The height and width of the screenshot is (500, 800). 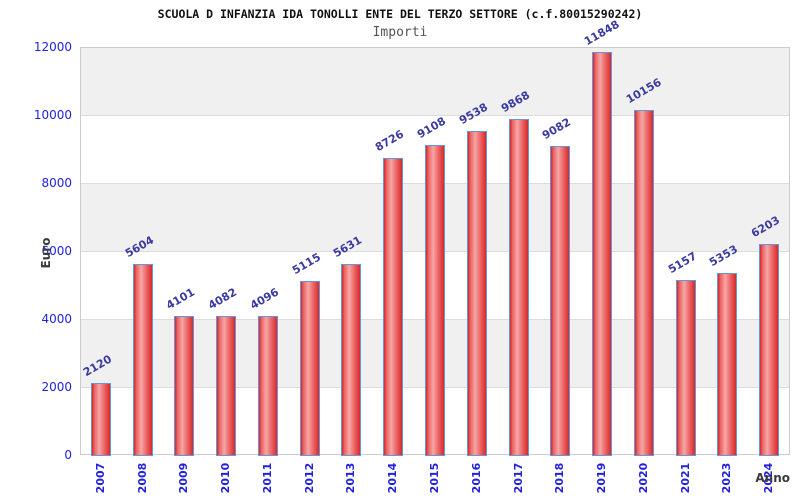 What do you see at coordinates (68, 455) in the screenshot?
I see `y-tick-label: 0` at bounding box center [68, 455].